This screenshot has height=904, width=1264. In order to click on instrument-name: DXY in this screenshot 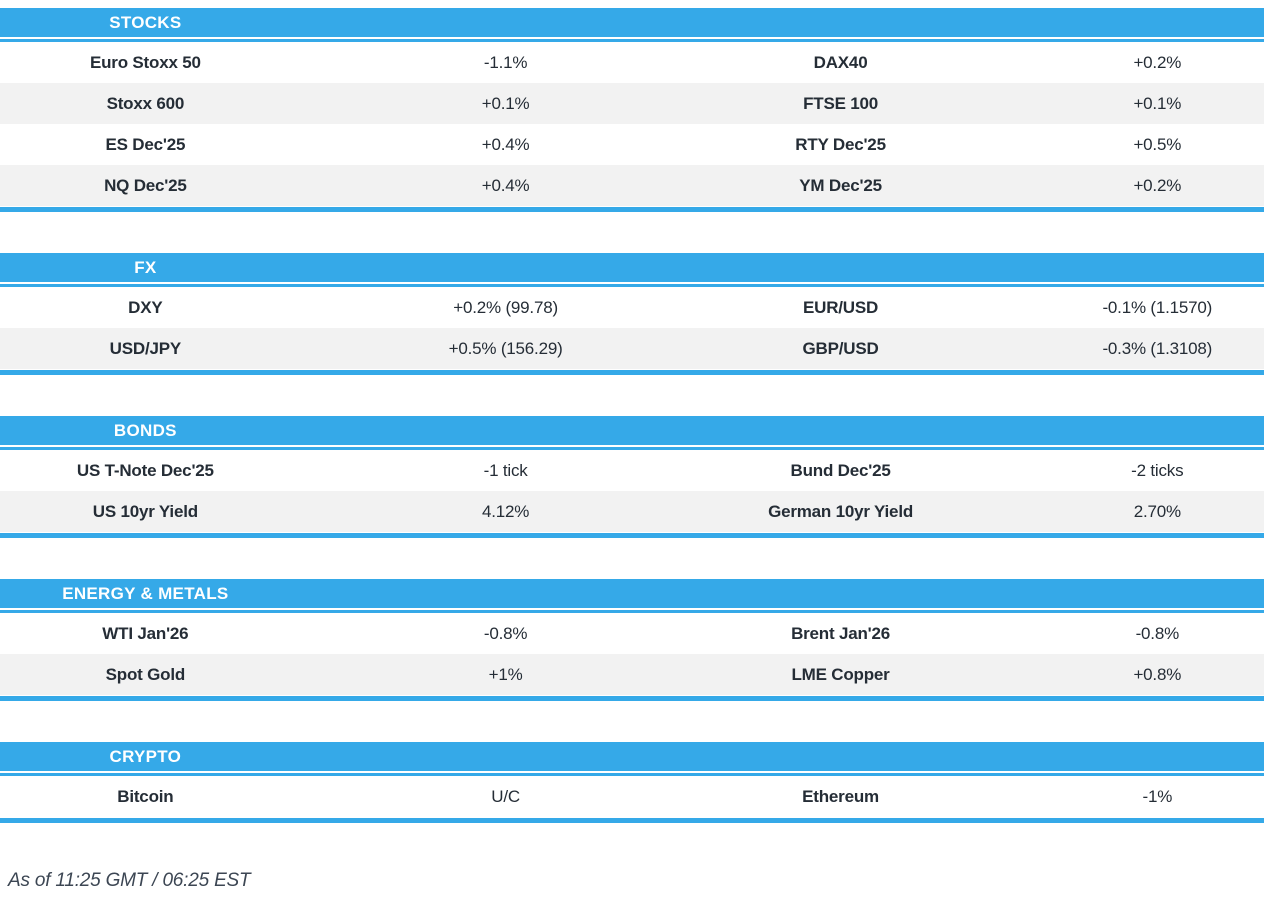, I will do `click(145, 307)`.